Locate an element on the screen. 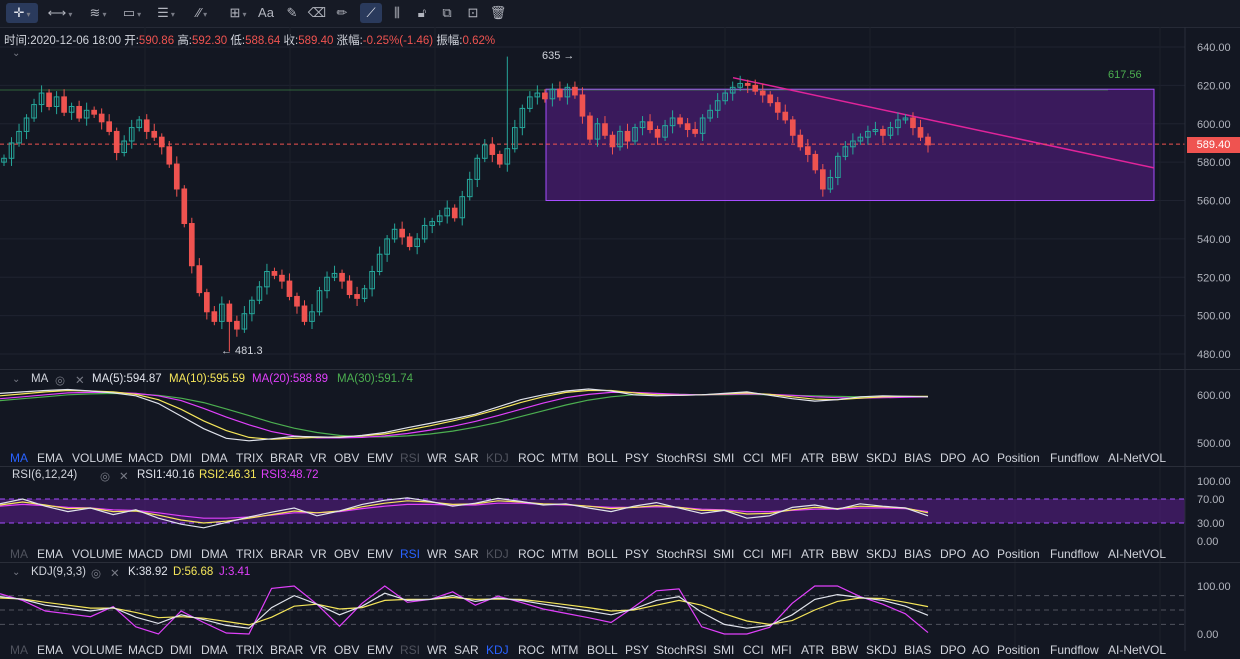 The width and height of the screenshot is (1240, 659). image-icon: ⊡ is located at coordinates (473, 12).